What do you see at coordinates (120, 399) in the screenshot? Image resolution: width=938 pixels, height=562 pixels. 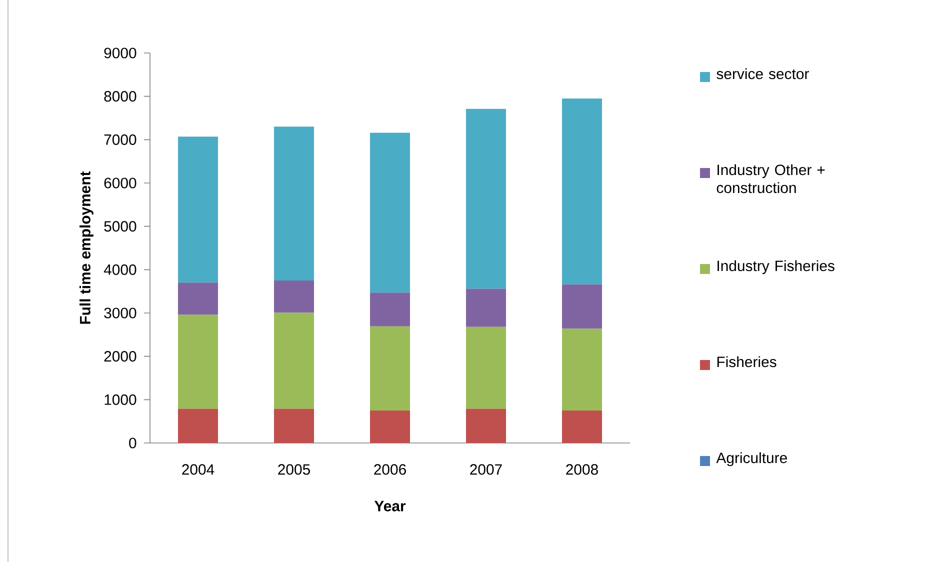 I see `y-tick-label: 1000` at bounding box center [120, 399].